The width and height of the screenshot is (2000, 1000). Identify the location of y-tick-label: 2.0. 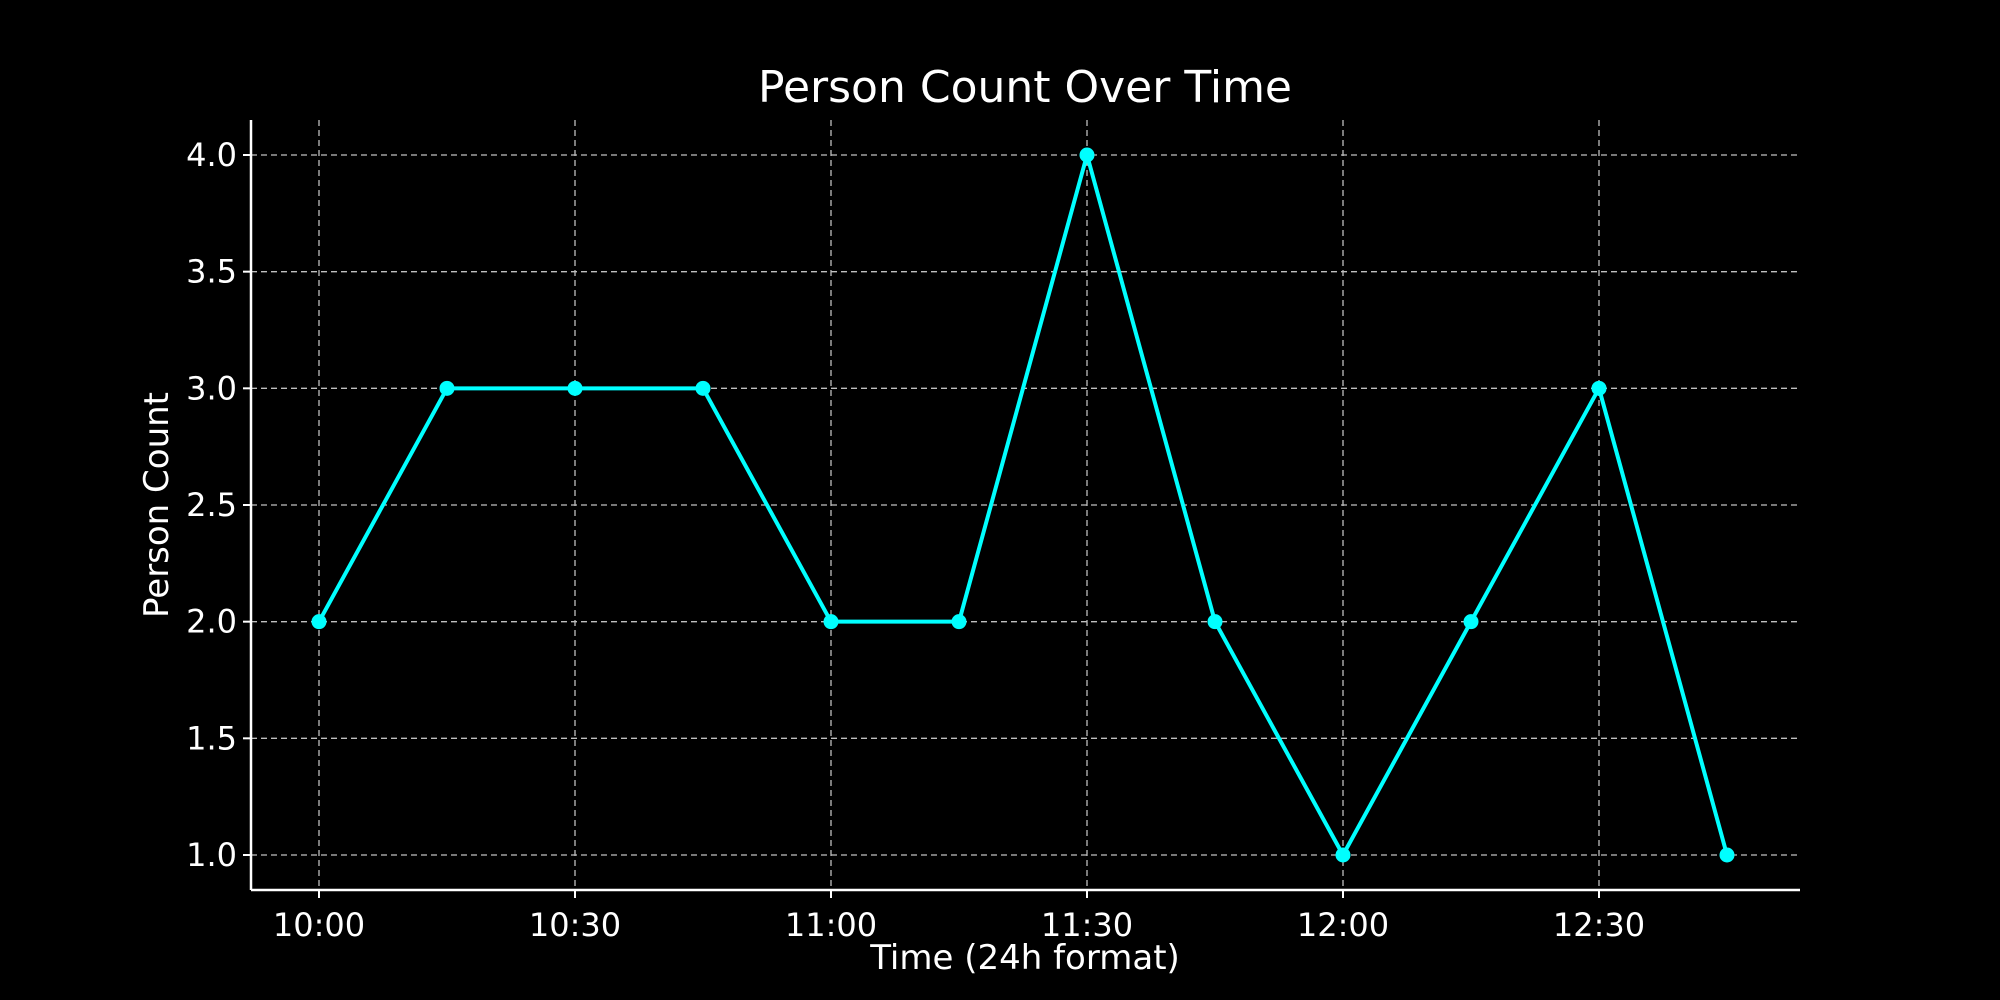
(211, 622).